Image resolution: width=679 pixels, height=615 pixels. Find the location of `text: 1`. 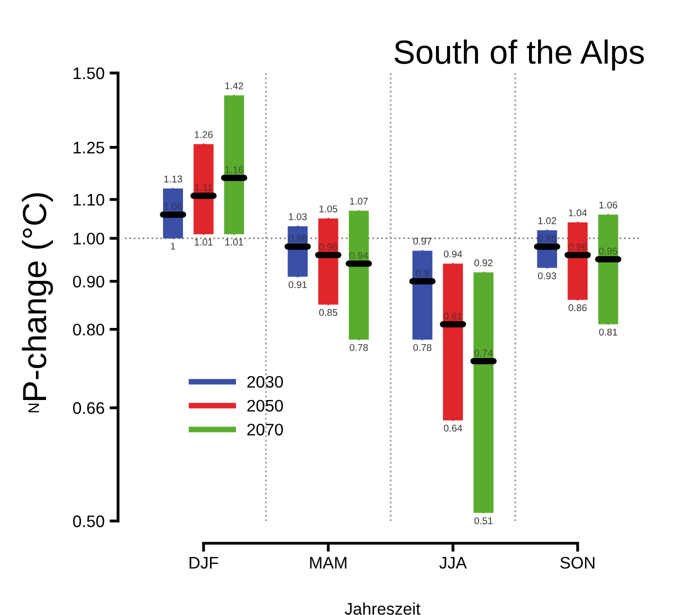

text: 1 is located at coordinates (173, 246).